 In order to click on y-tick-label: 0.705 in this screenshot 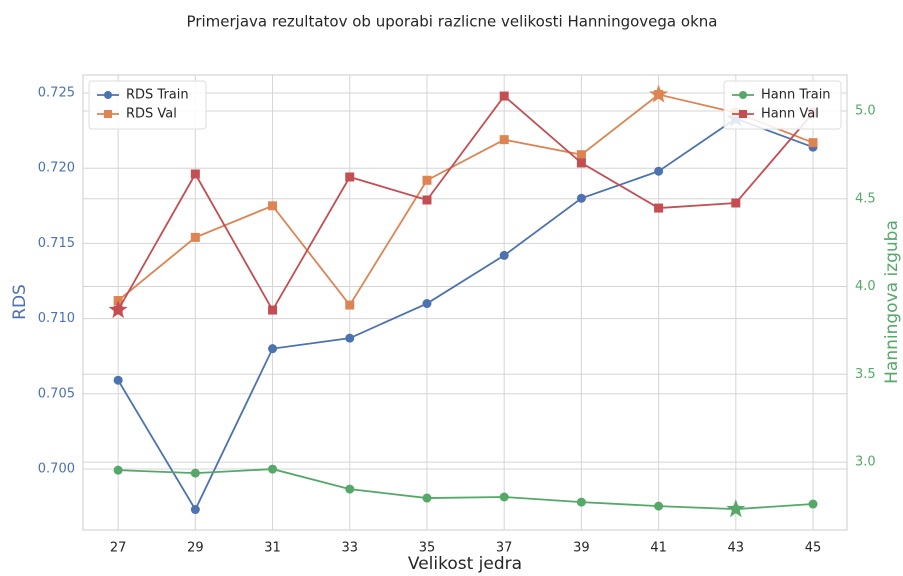, I will do `click(56, 393)`.